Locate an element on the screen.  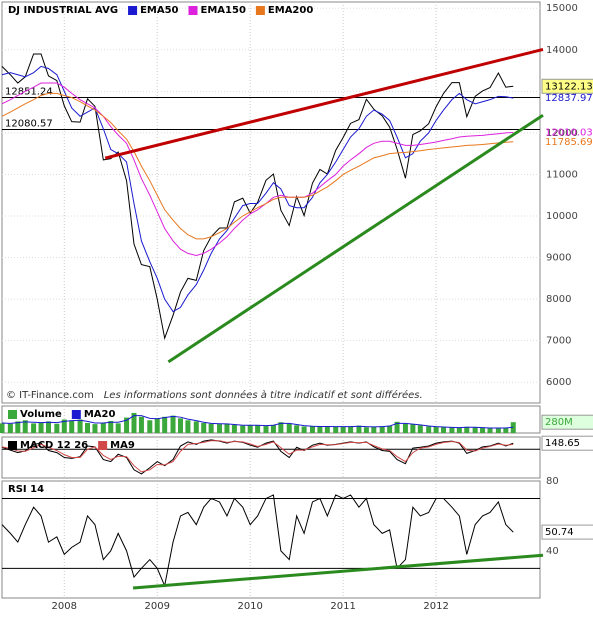
y-tick-label: 80 is located at coordinates (552, 481).